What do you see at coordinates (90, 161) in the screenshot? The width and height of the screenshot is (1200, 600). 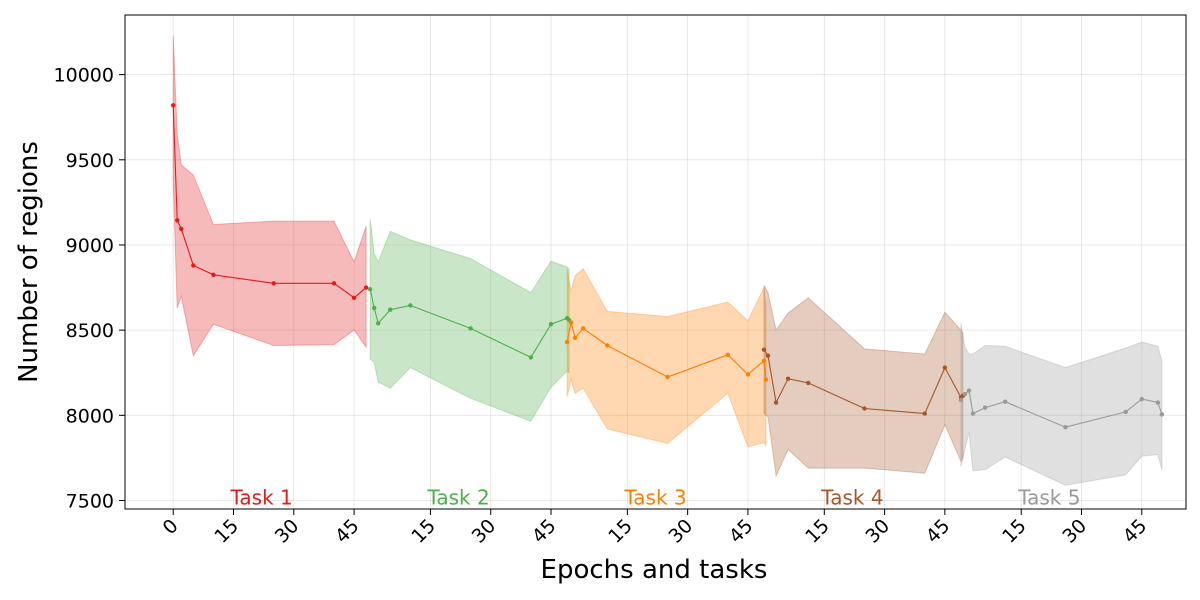 I see `y-tick-label: 9500` at bounding box center [90, 161].